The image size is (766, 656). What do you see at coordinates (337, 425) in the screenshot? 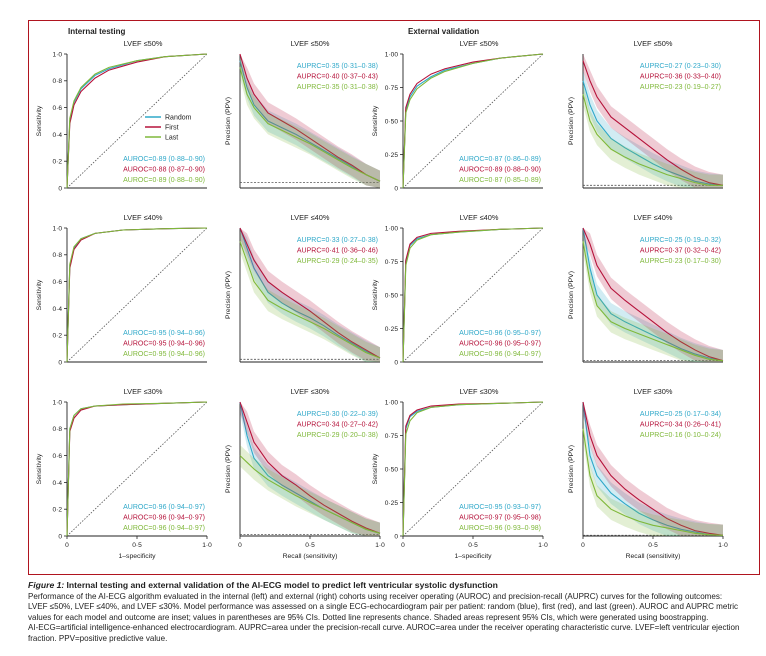
I see `auprc-label: AUPRC=0·34 (0·27–0·42)` at bounding box center [337, 425].